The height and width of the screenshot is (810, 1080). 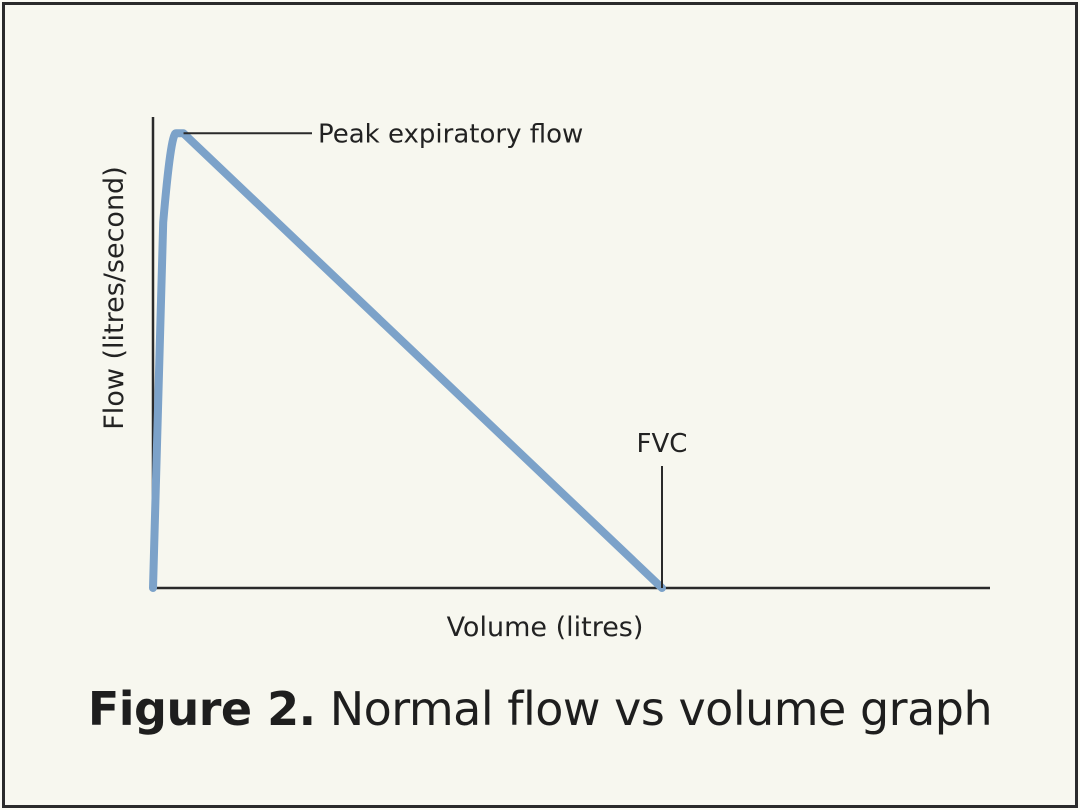 What do you see at coordinates (450, 134) in the screenshot?
I see `peak-expiratory-flow-label: Peak expiratory flow` at bounding box center [450, 134].